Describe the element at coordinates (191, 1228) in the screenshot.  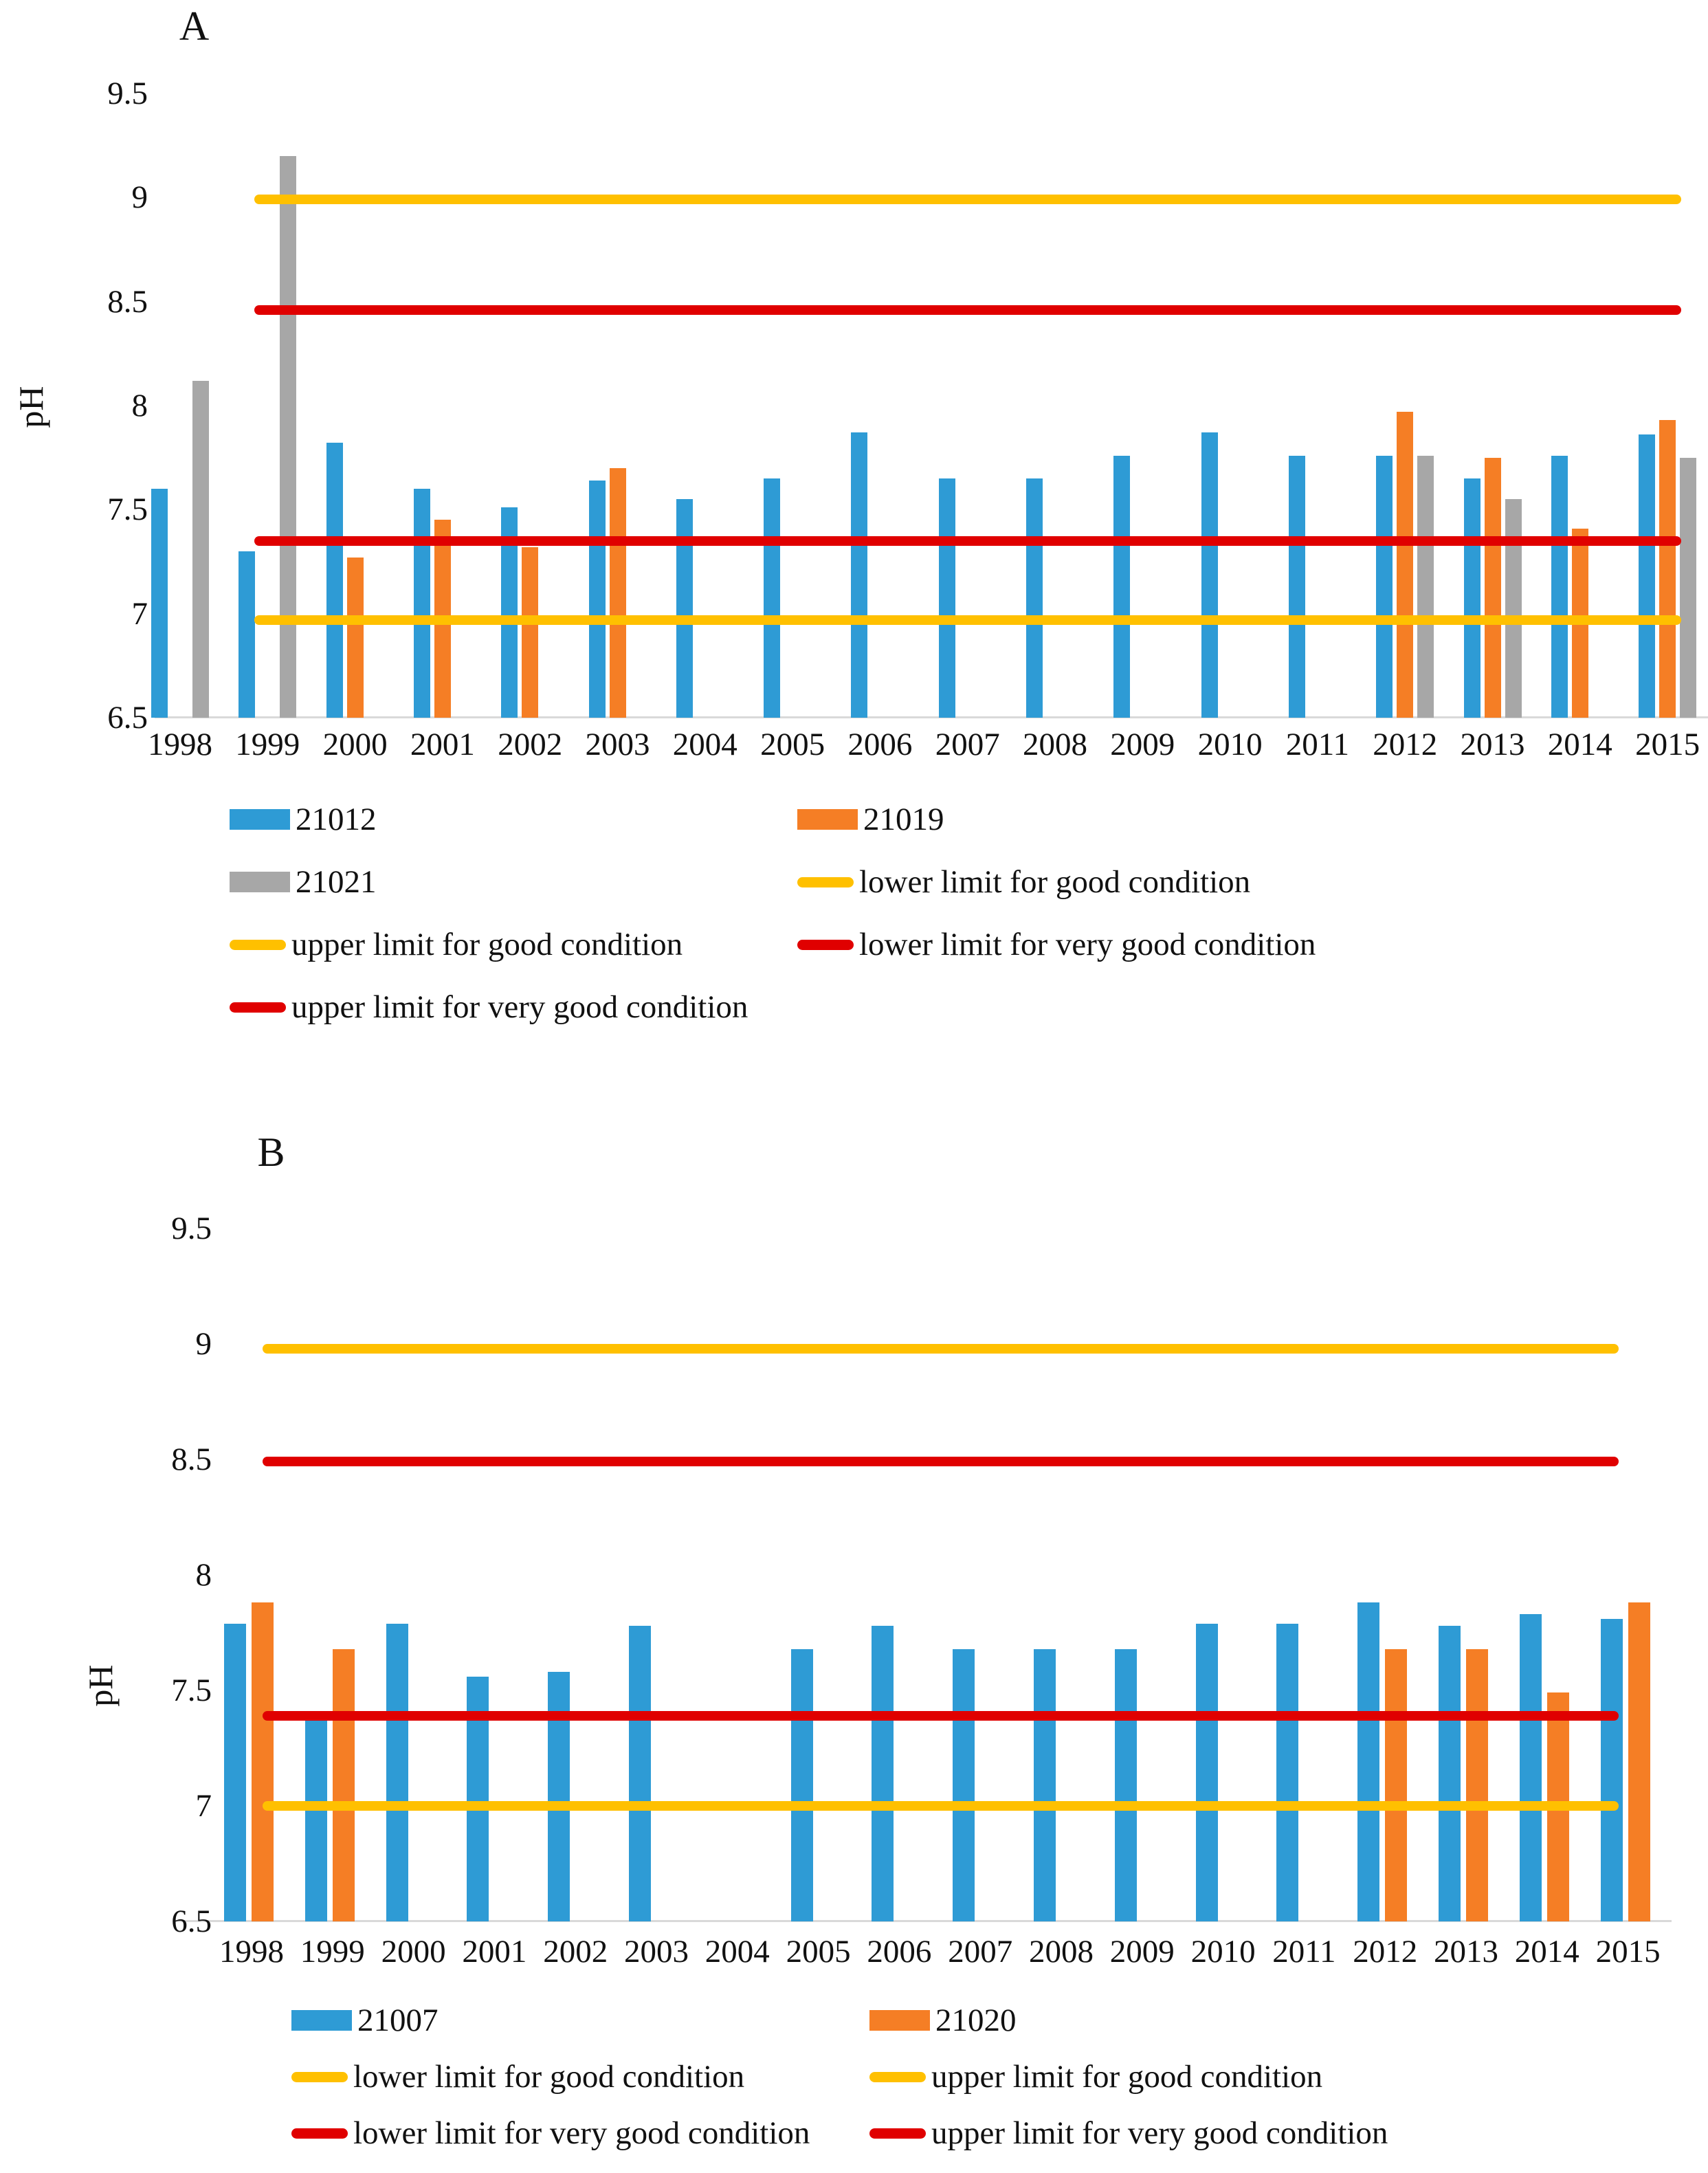
I see `y-tick-label: 9.5` at that location.